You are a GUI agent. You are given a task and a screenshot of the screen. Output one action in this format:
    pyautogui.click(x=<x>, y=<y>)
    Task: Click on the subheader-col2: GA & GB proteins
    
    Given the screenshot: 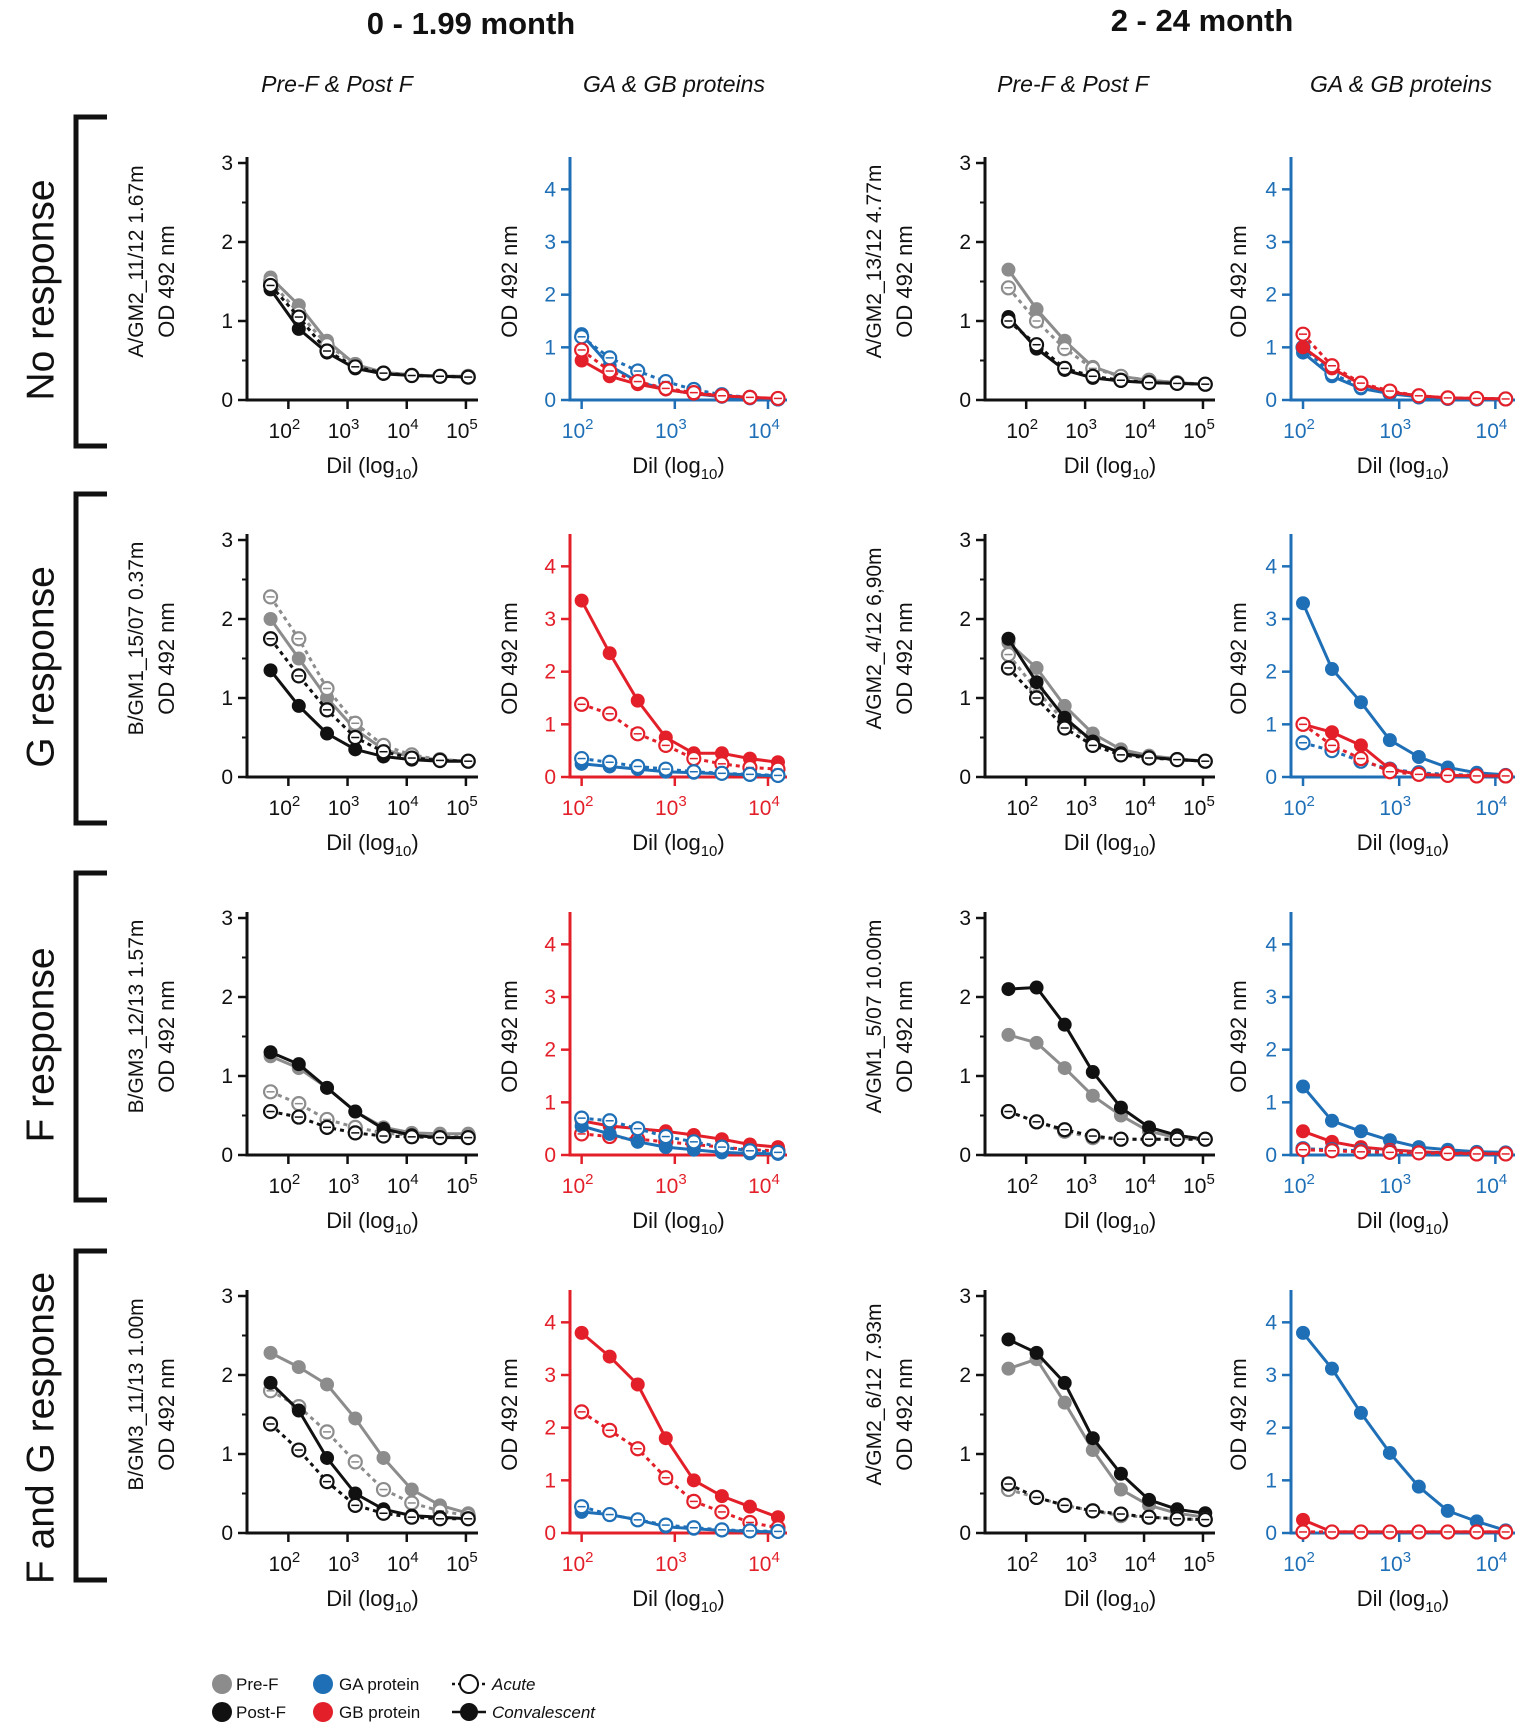 What is the action you would take?
    pyautogui.click(x=674, y=84)
    